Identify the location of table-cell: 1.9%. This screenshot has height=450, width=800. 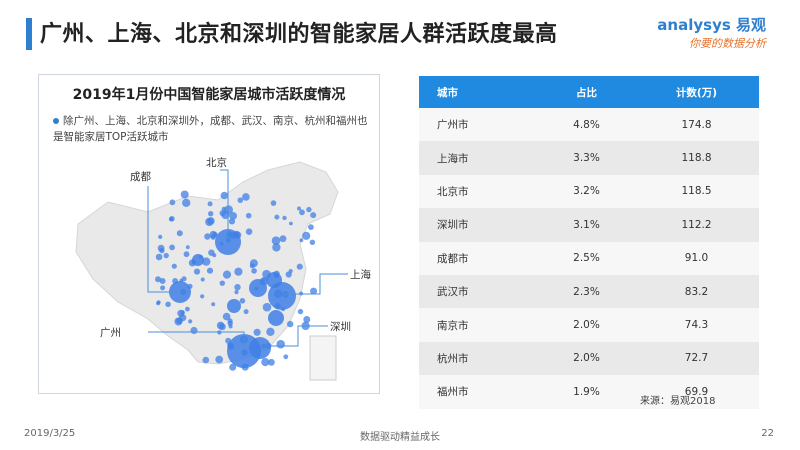
(586, 392).